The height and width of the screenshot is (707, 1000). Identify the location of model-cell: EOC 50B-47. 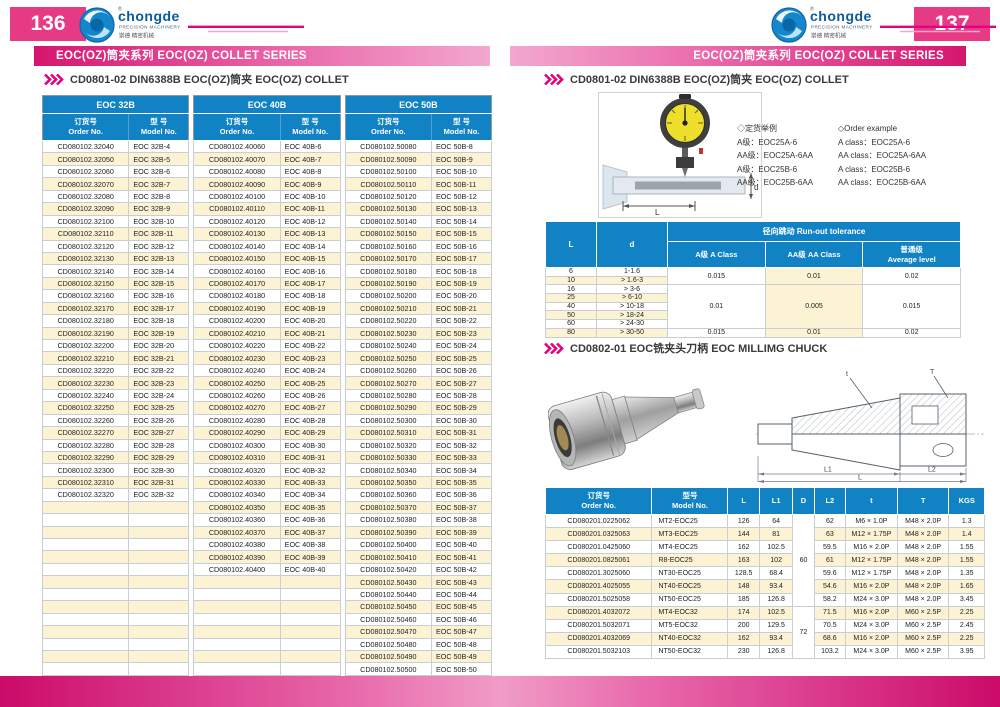
(461, 632).